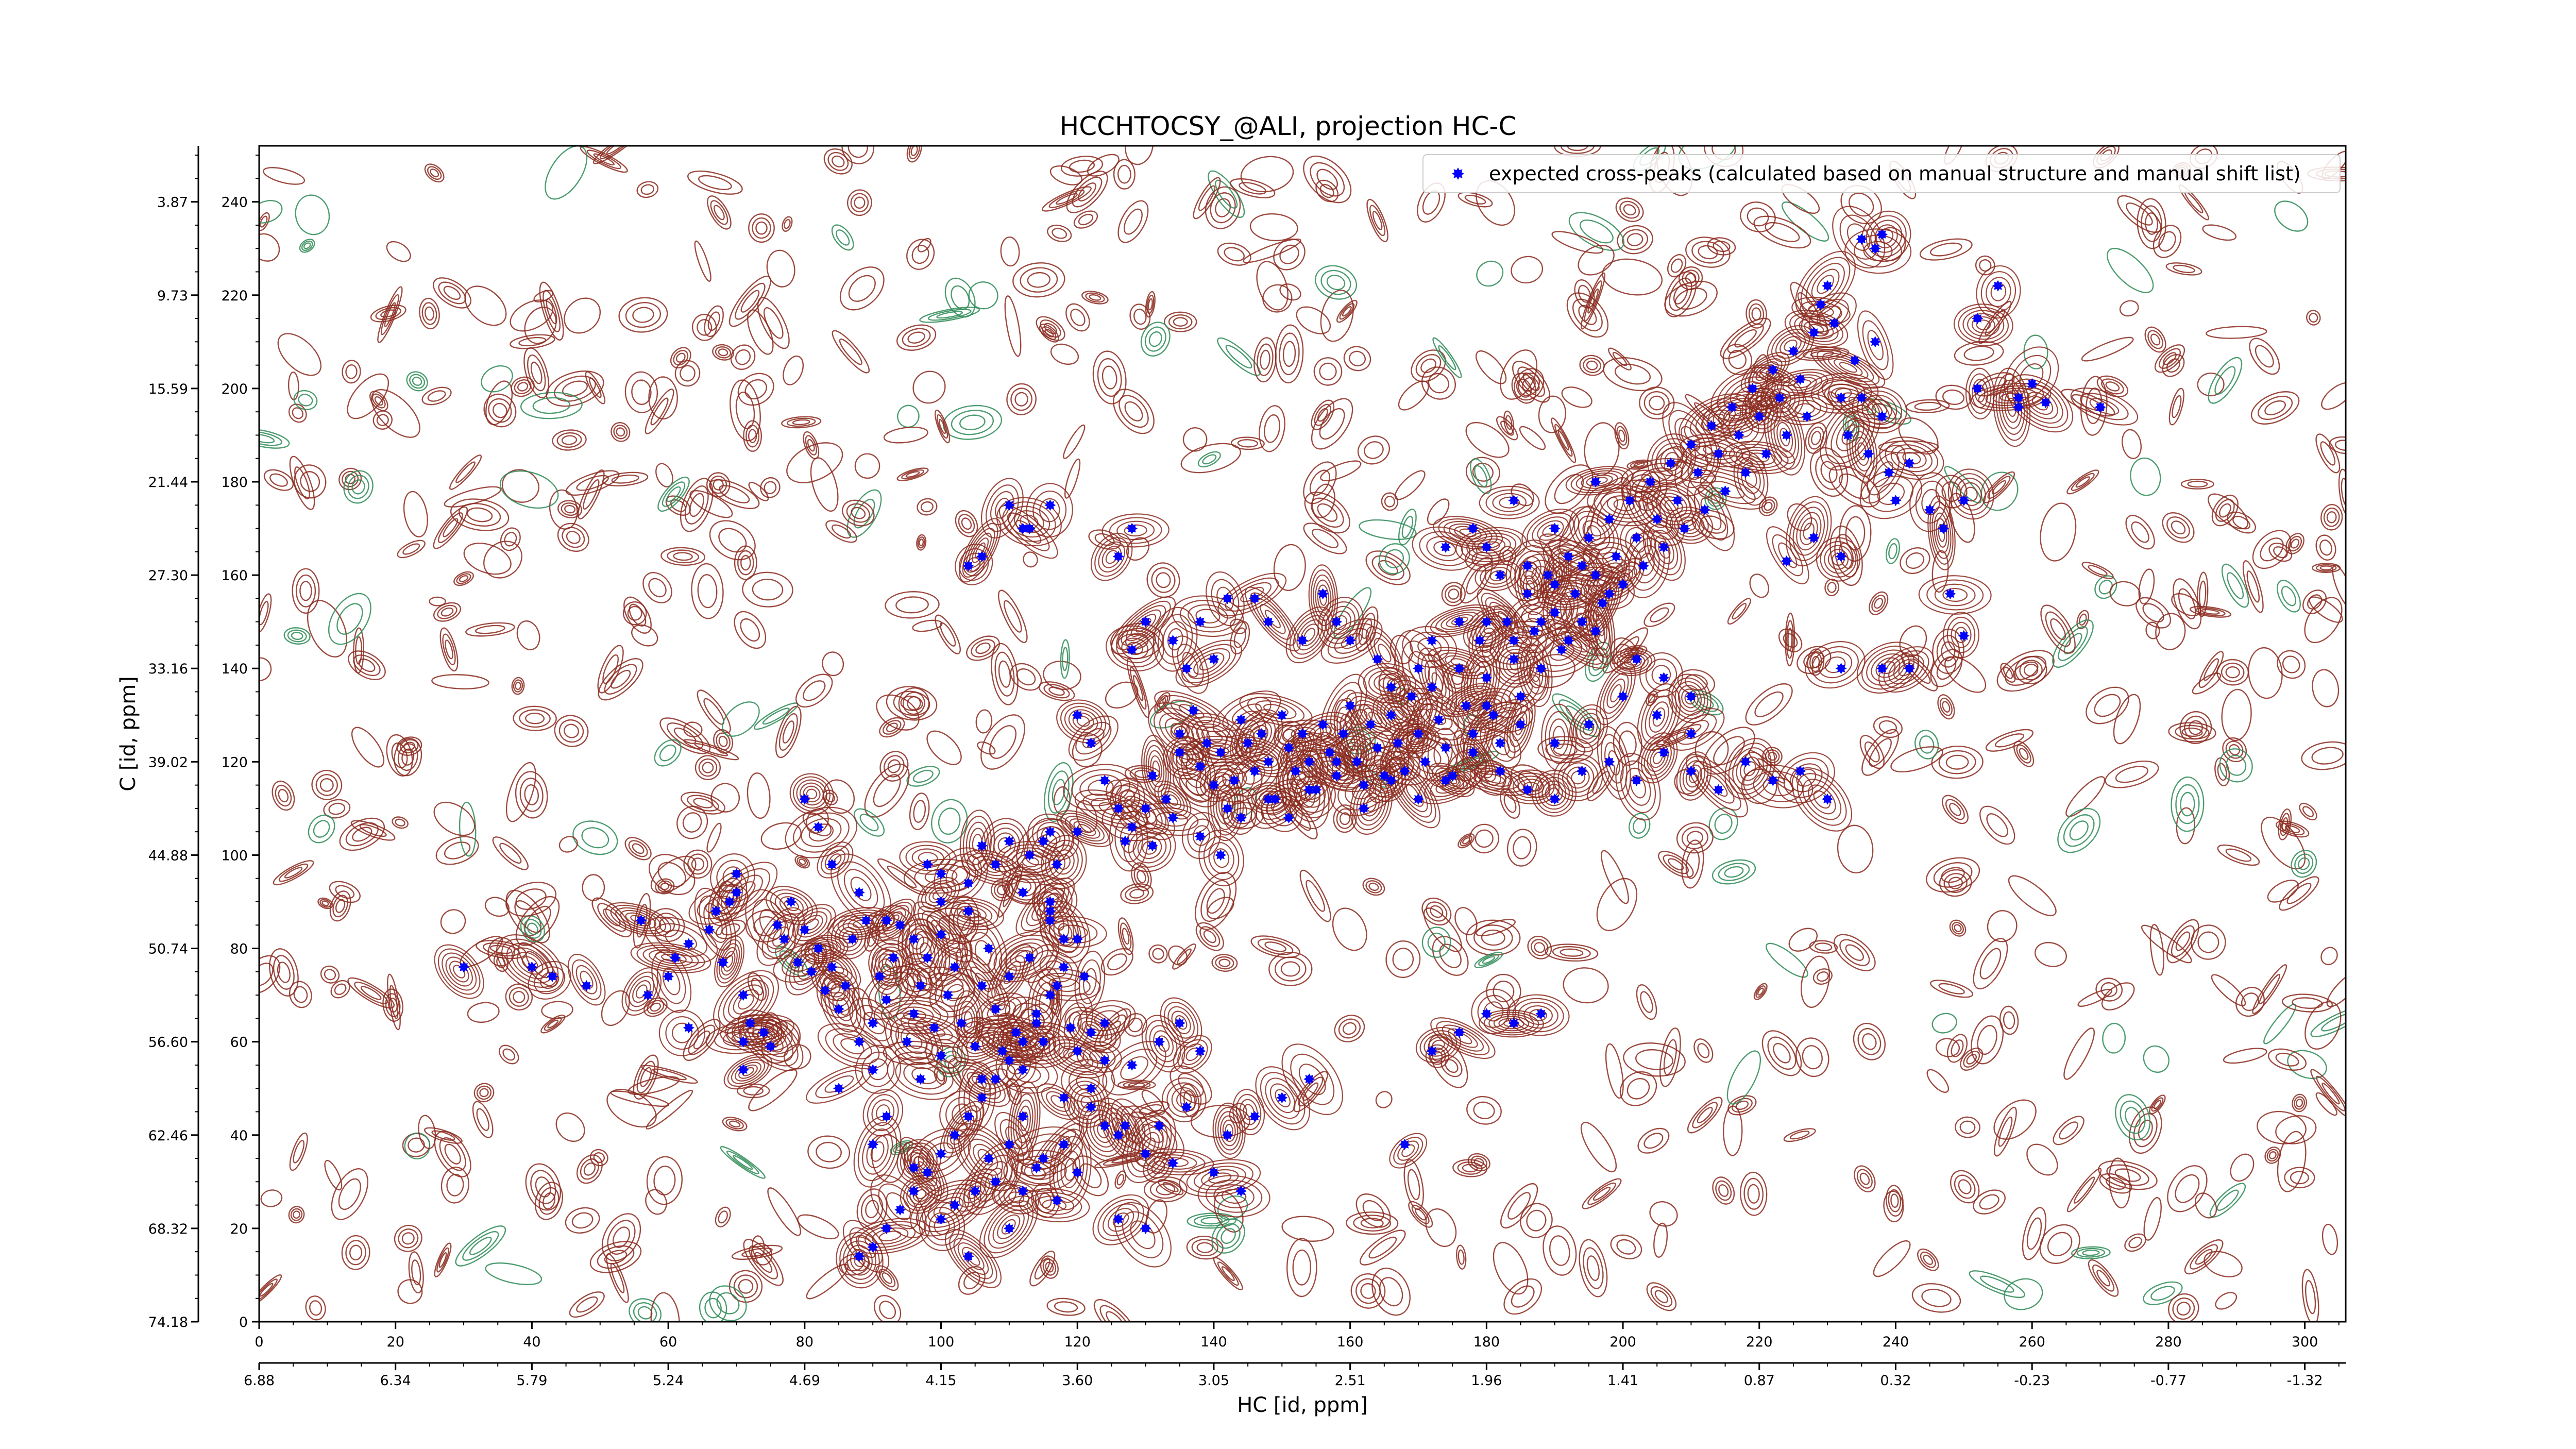 The width and height of the screenshot is (2576, 1449). What do you see at coordinates (395, 1342) in the screenshot?
I see `x-tick-label: 20` at bounding box center [395, 1342].